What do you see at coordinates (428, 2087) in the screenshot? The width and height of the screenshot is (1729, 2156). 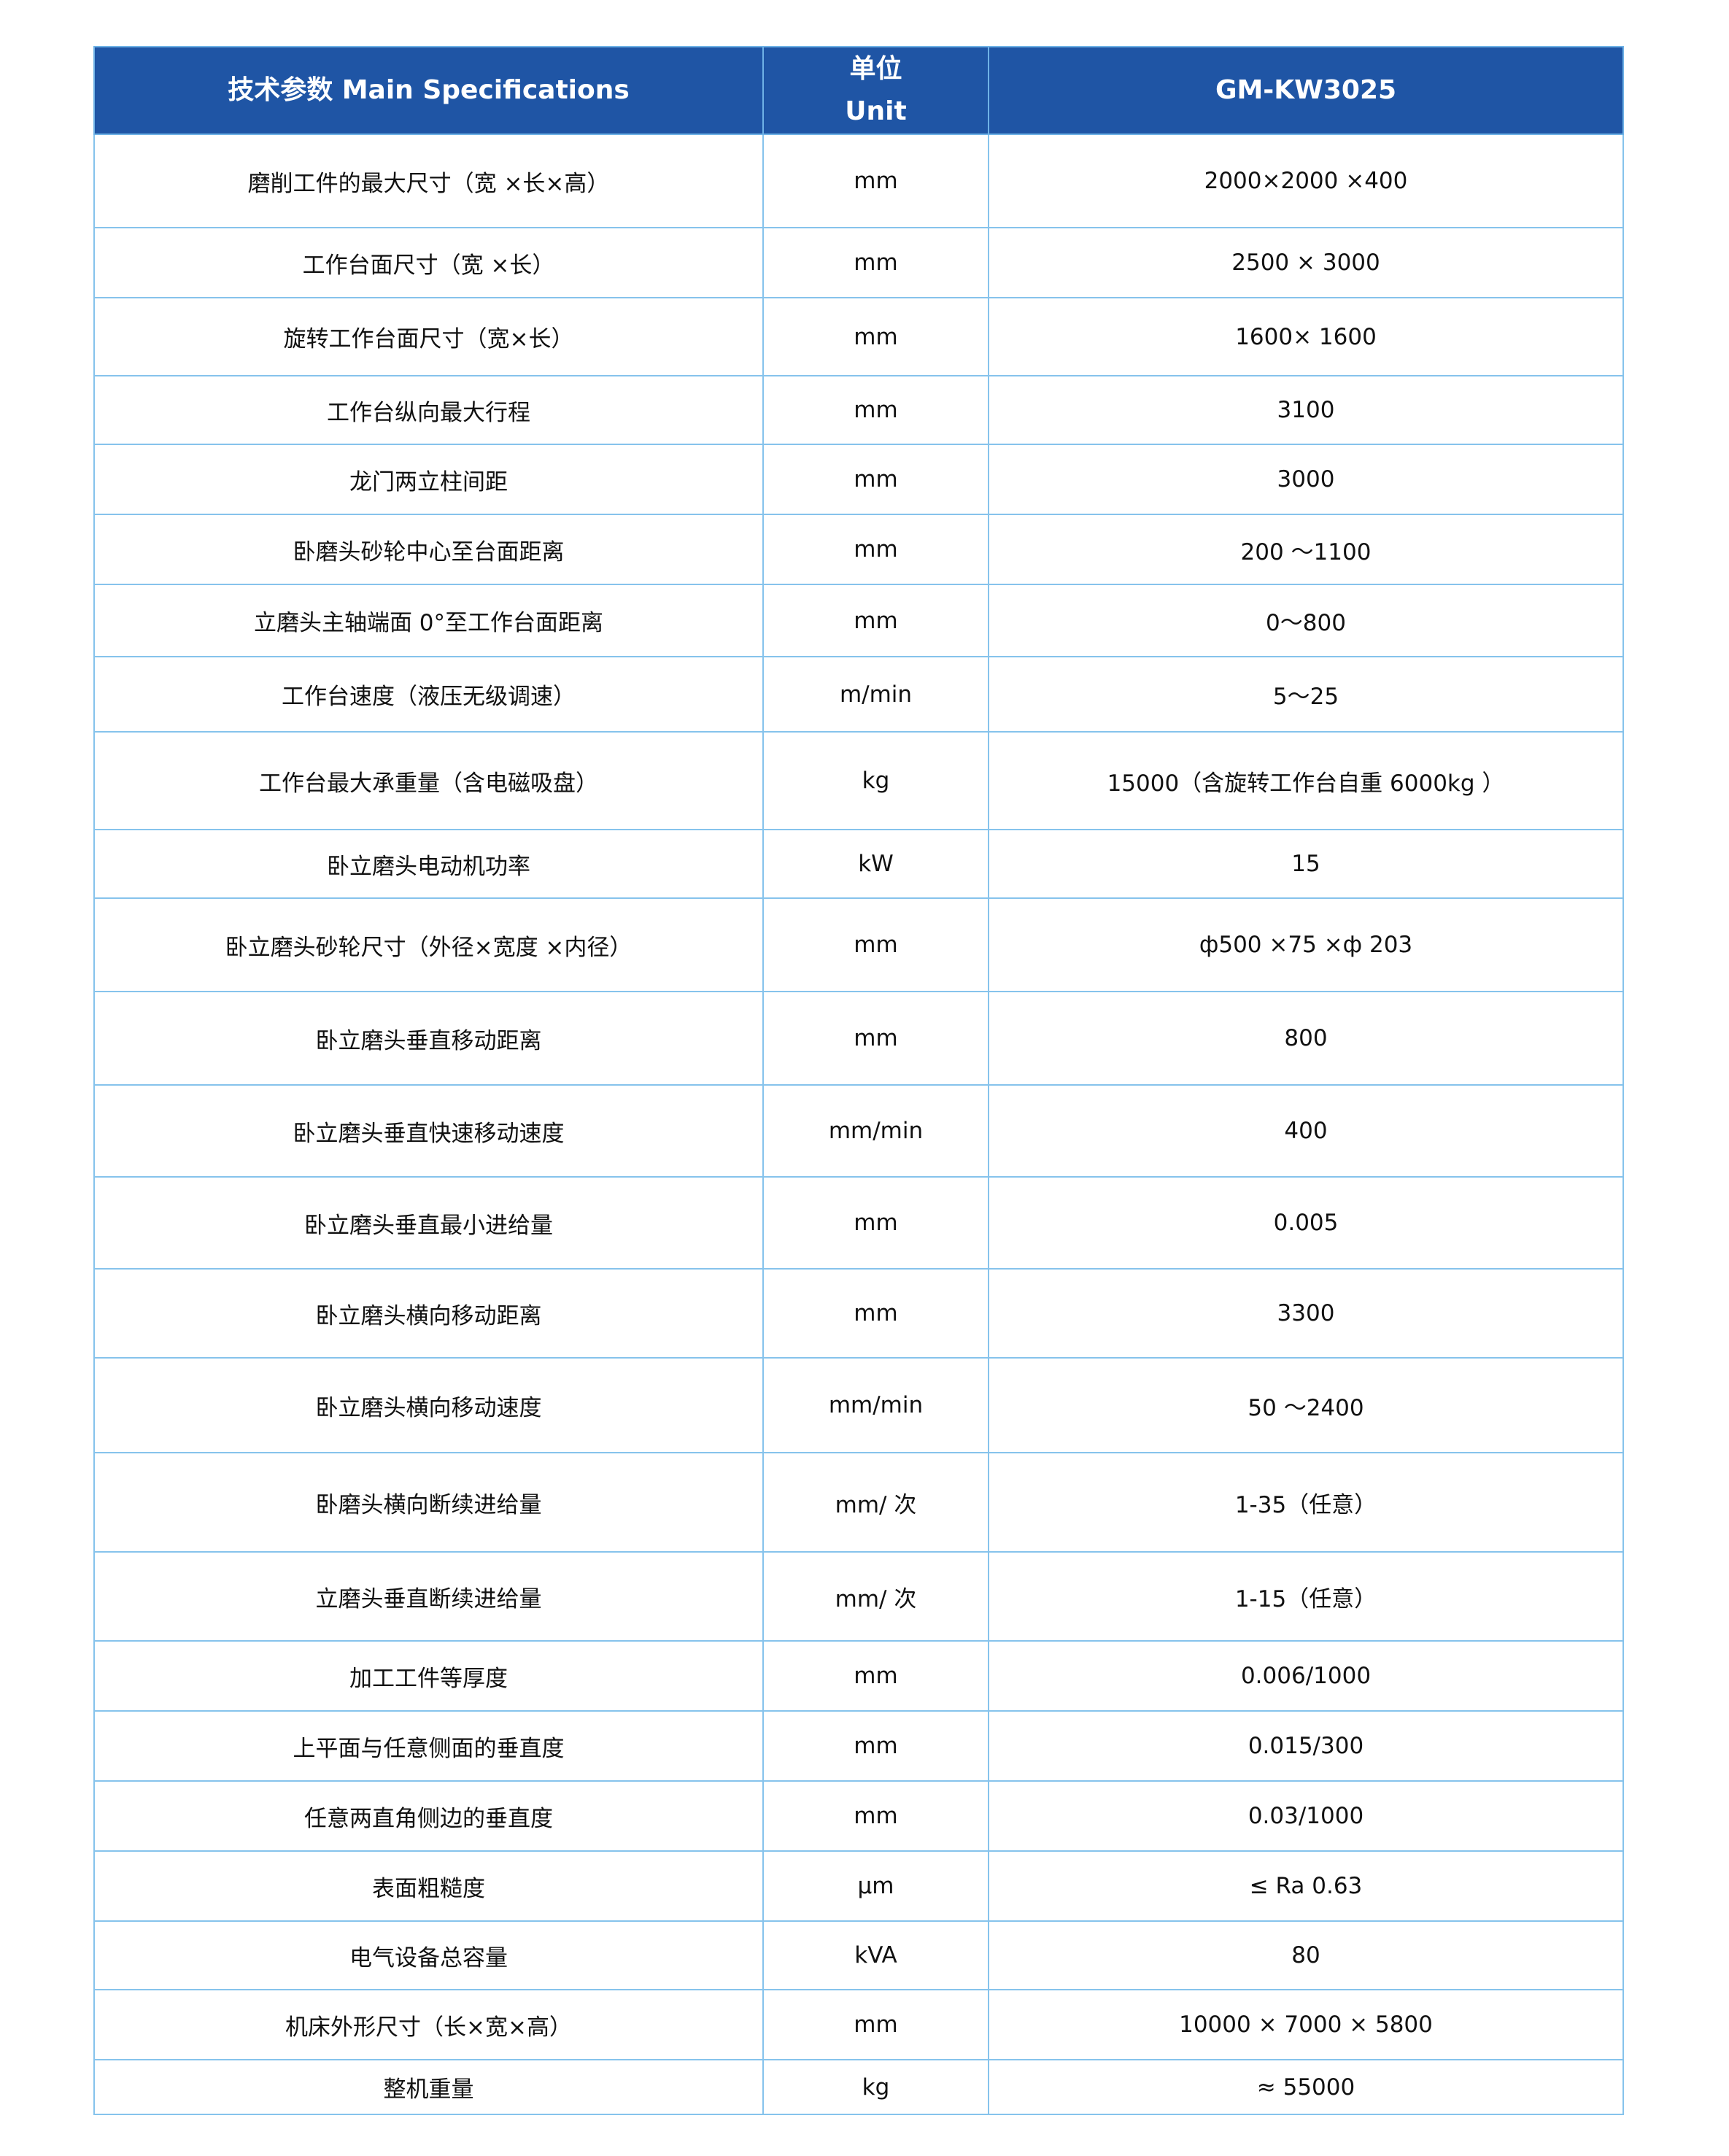 I see `cell-param: 整机重量` at bounding box center [428, 2087].